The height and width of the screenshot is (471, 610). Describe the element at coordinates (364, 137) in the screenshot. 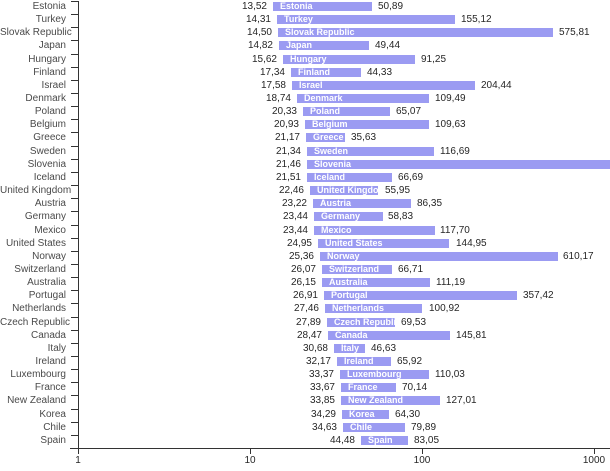

I see `bar-high-value: 35,63` at that location.